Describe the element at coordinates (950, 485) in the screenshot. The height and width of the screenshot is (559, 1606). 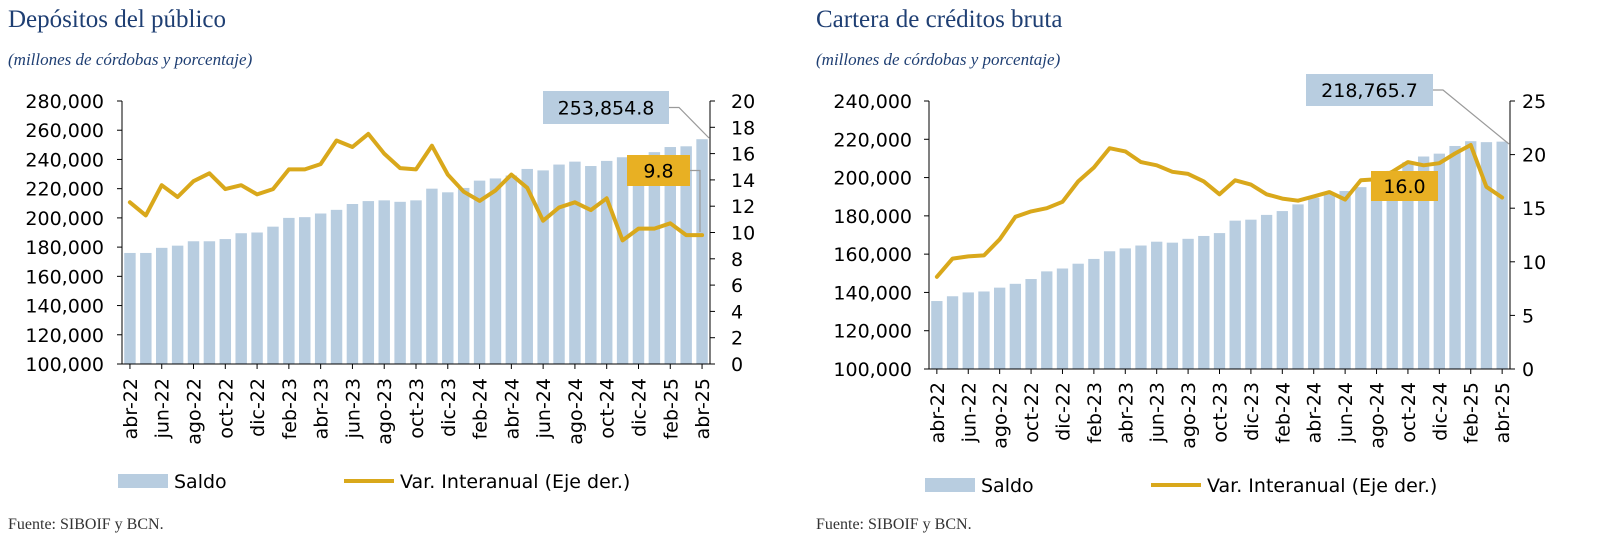
I see `legend-bar-swatch` at that location.